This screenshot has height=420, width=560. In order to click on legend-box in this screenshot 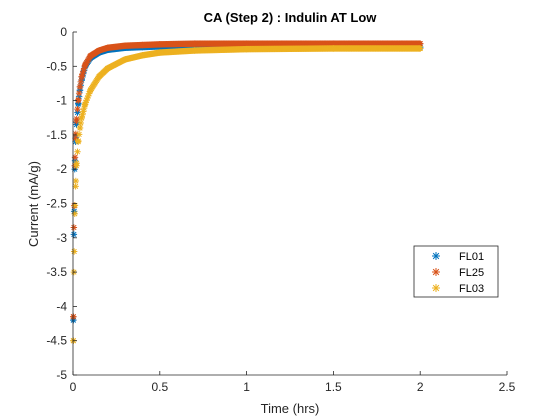, I will do `click(456, 271)`.